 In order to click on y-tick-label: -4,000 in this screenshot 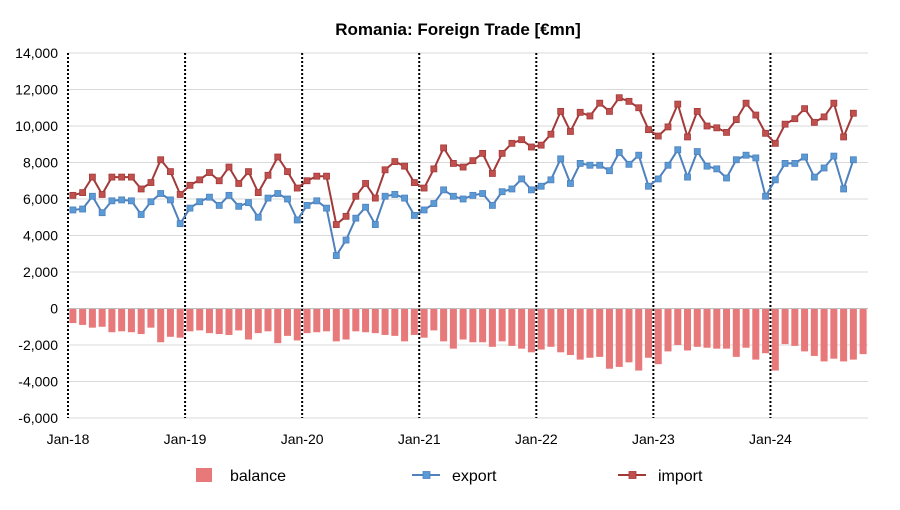, I will do `click(38, 382)`.